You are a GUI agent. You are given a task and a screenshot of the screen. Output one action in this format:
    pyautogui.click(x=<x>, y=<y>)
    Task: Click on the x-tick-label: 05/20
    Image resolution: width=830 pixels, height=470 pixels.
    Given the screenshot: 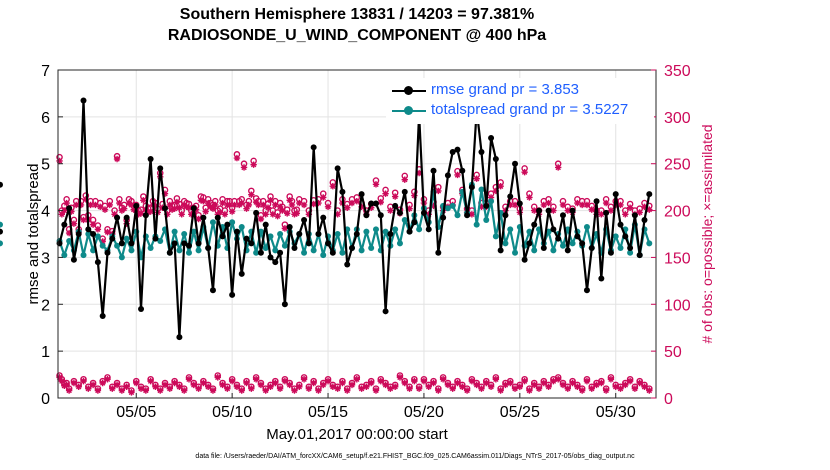 What is the action you would take?
    pyautogui.click(x=424, y=412)
    